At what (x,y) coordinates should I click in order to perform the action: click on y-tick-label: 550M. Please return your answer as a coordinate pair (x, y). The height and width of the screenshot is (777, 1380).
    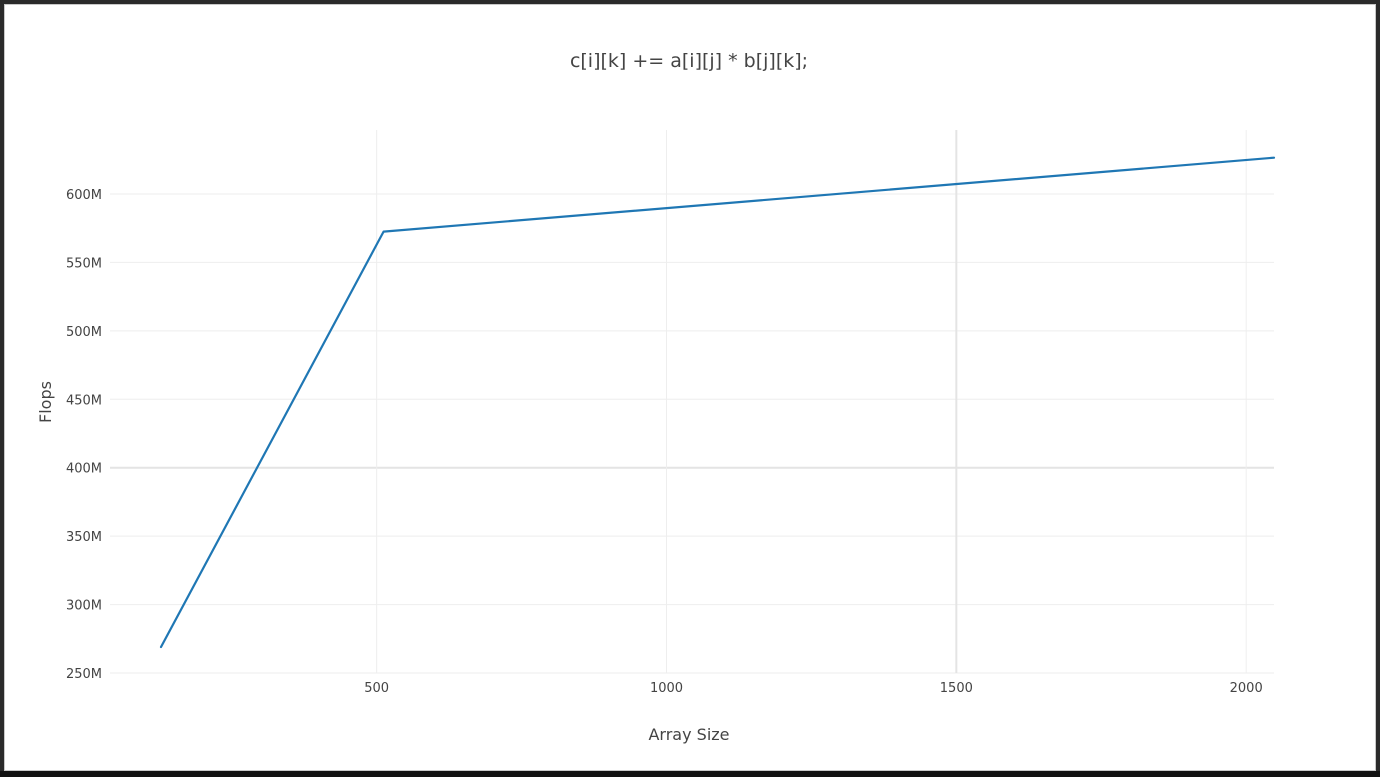
    Looking at the image, I should click on (84, 263).